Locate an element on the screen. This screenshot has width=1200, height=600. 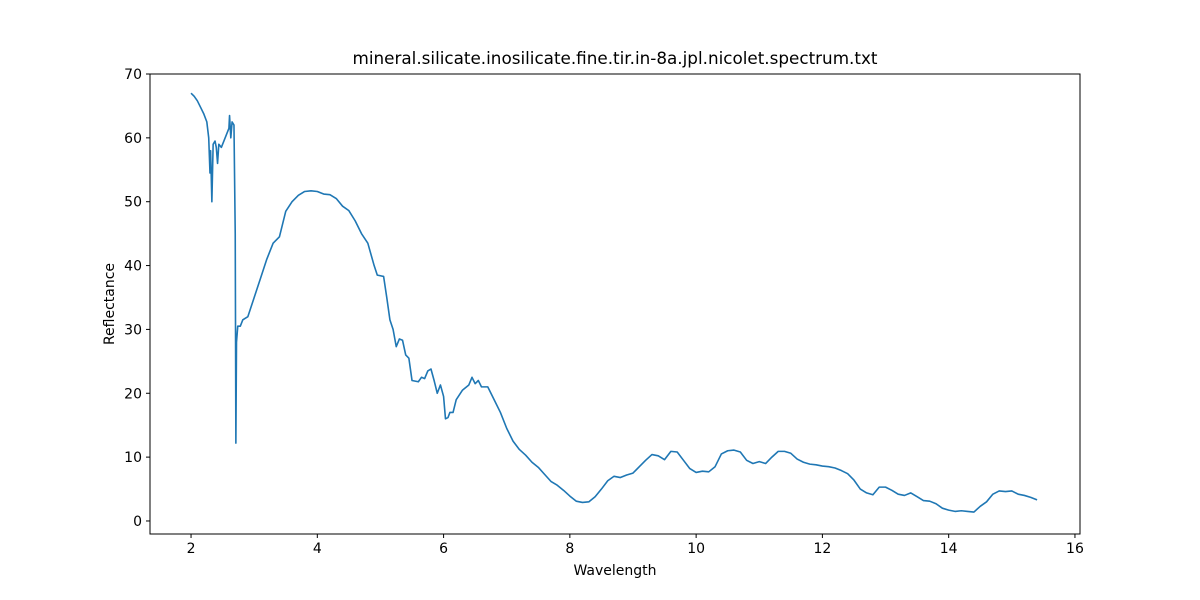
y-tick-label: 40 is located at coordinates (133, 267).